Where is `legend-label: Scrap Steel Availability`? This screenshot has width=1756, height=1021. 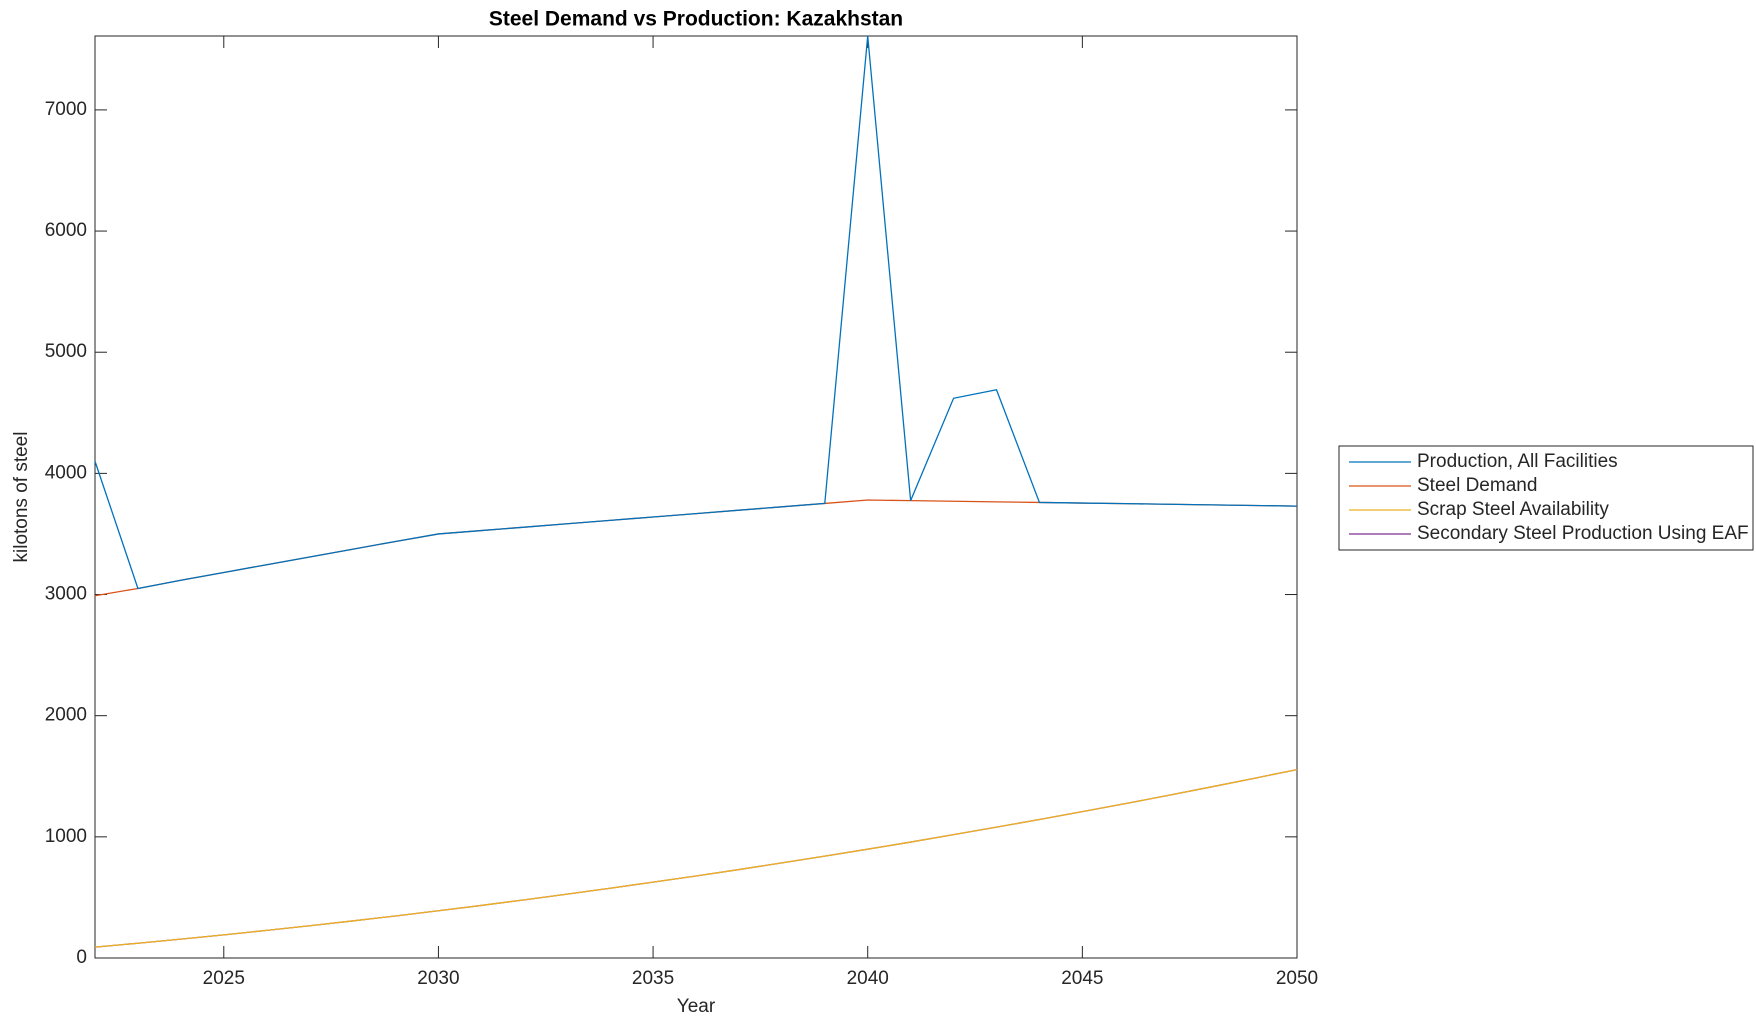
legend-label: Scrap Steel Availability is located at coordinates (1513, 509).